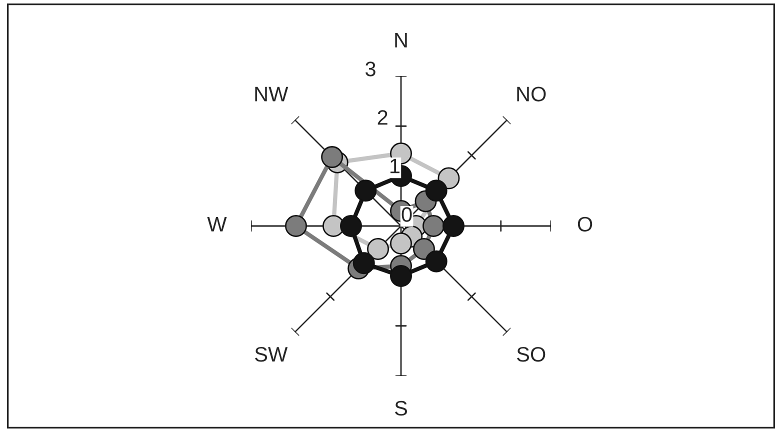 The height and width of the screenshot is (432, 782). What do you see at coordinates (407, 214) in the screenshot?
I see `y-tick-label: 0` at bounding box center [407, 214].